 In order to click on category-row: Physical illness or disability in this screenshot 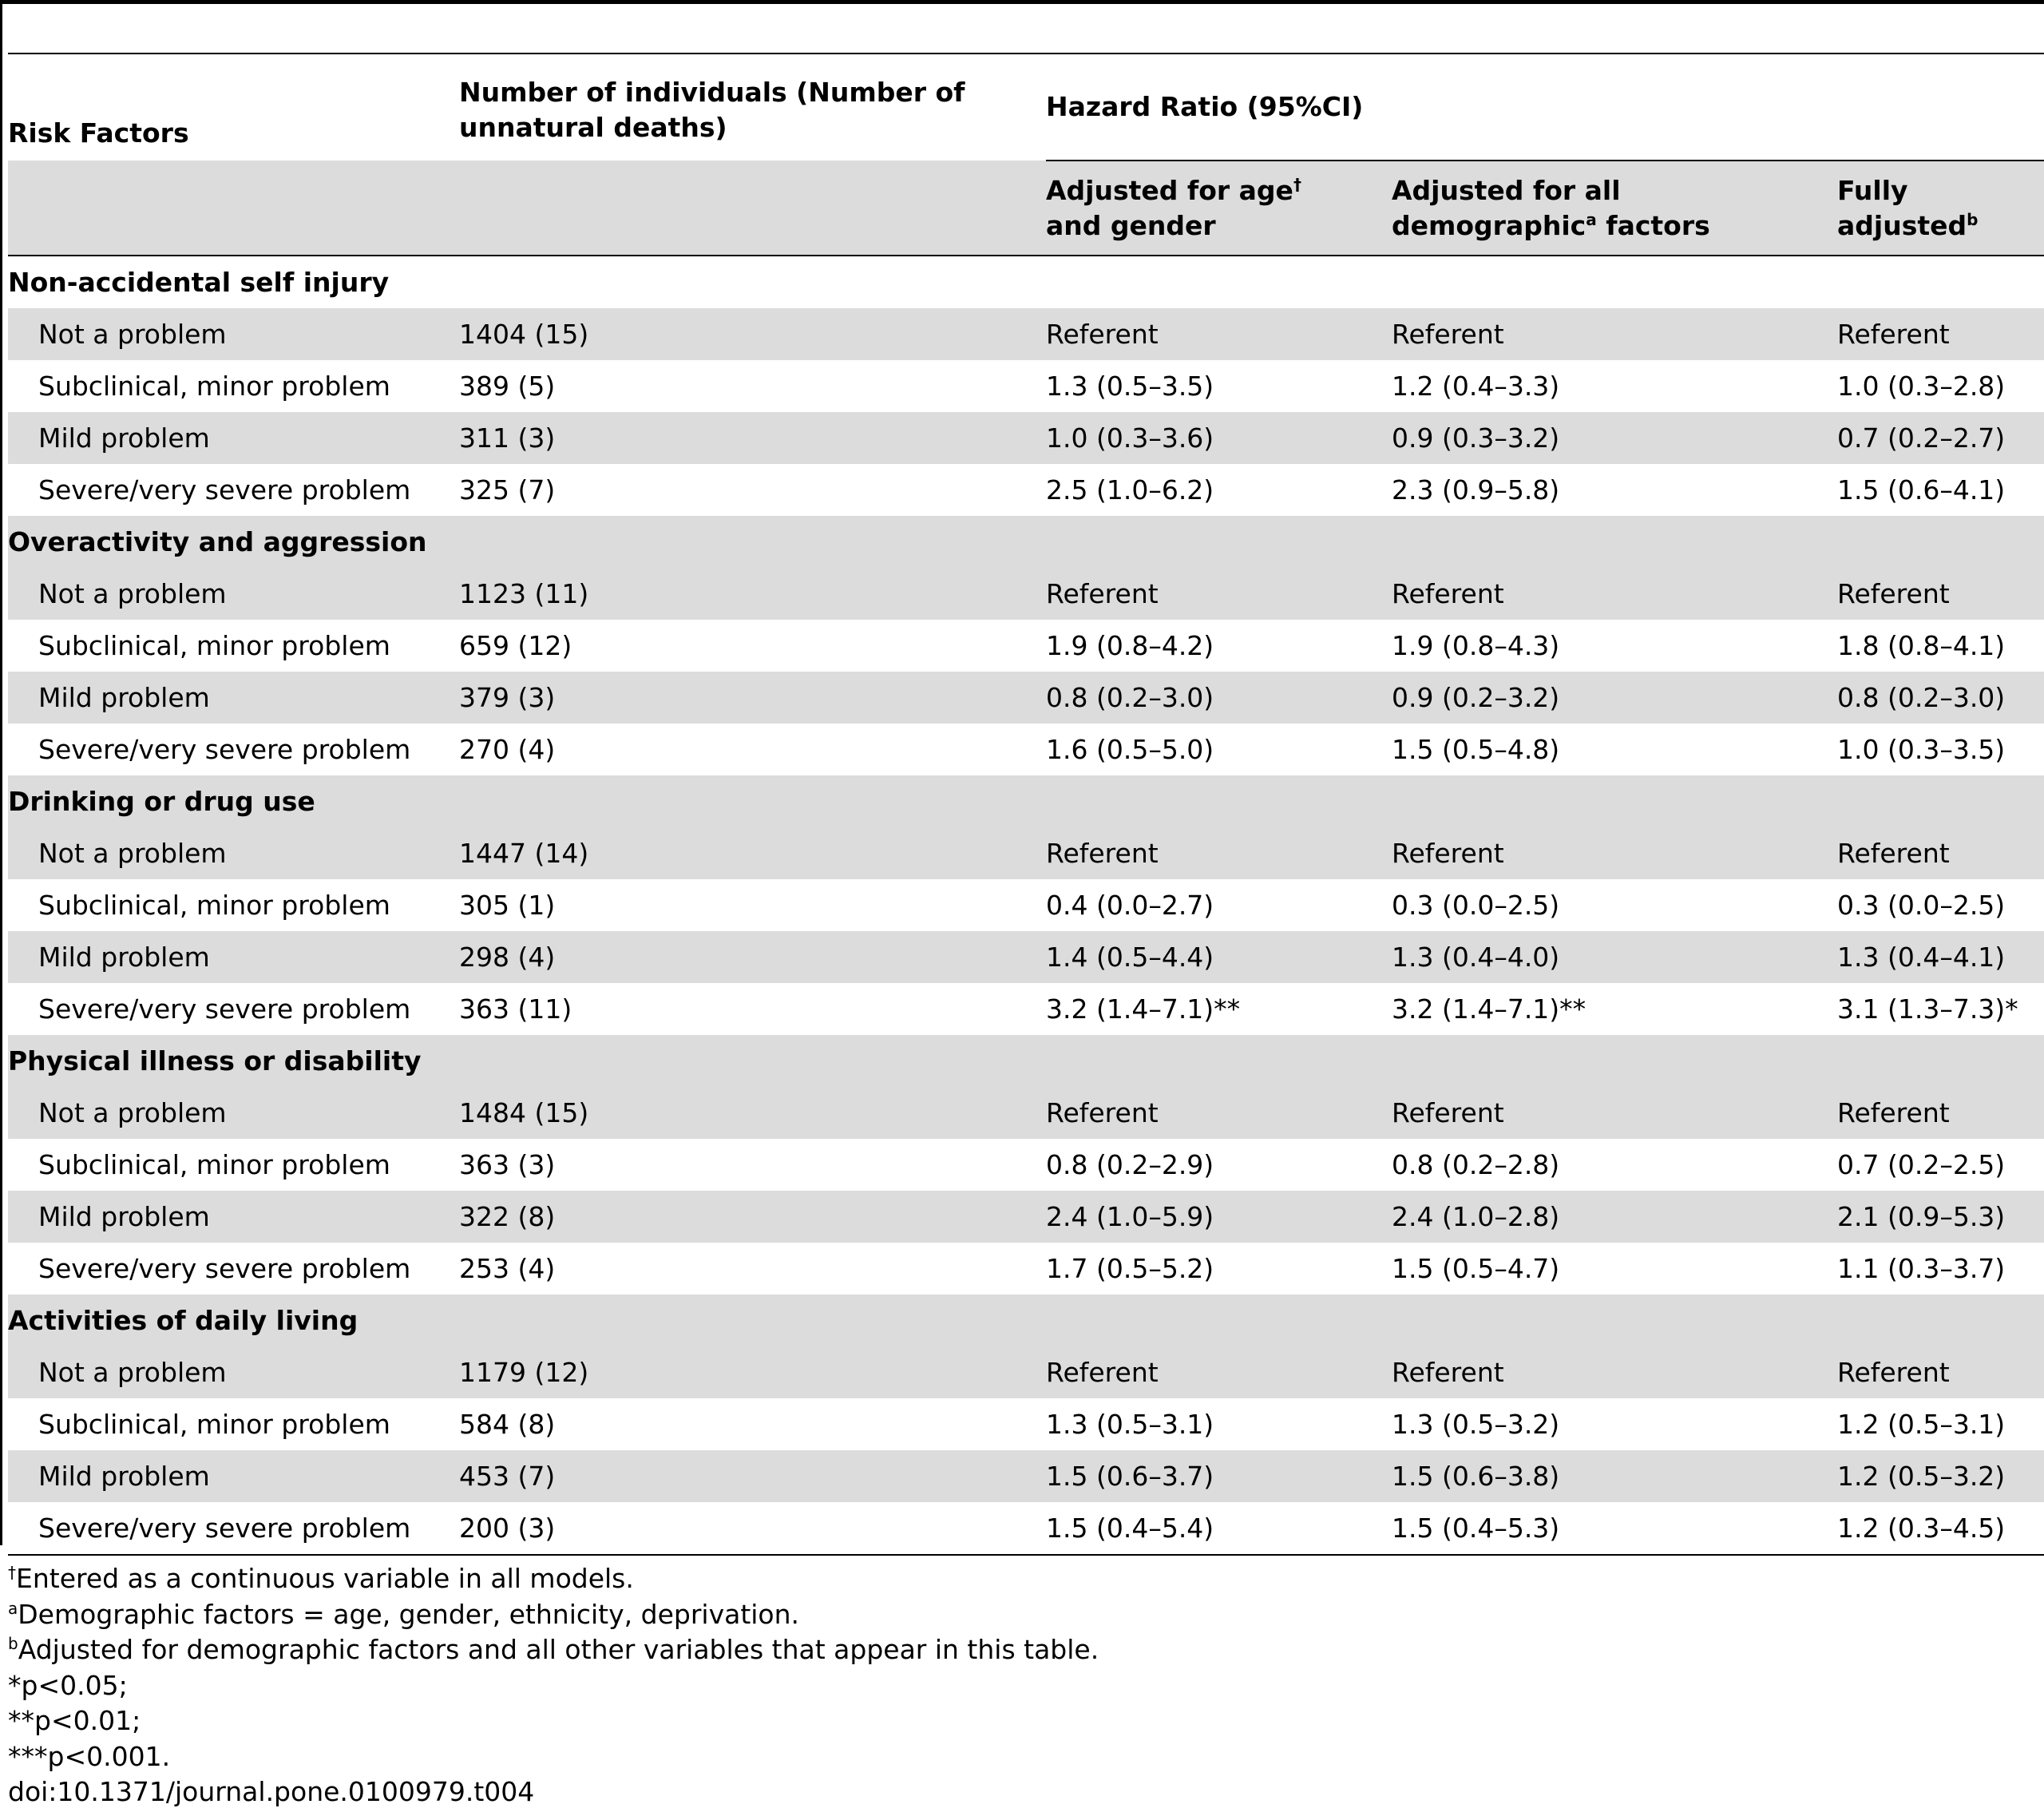, I will do `click(1026, 1061)`.